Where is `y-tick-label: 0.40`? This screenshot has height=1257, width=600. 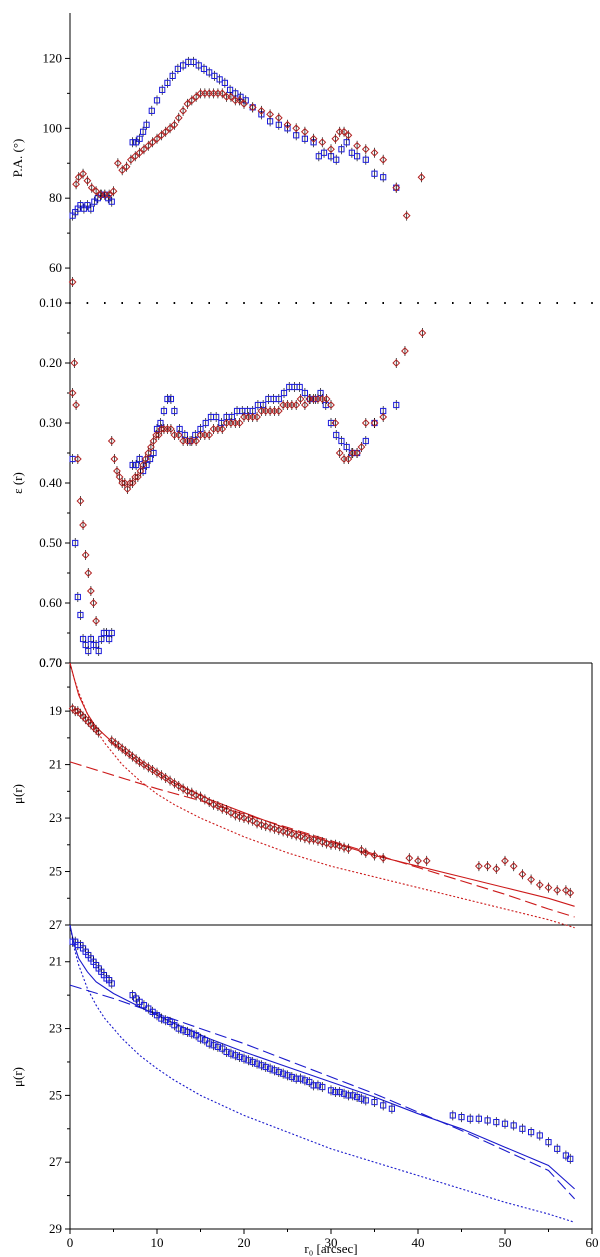 y-tick-label: 0.40 is located at coordinates (50, 482).